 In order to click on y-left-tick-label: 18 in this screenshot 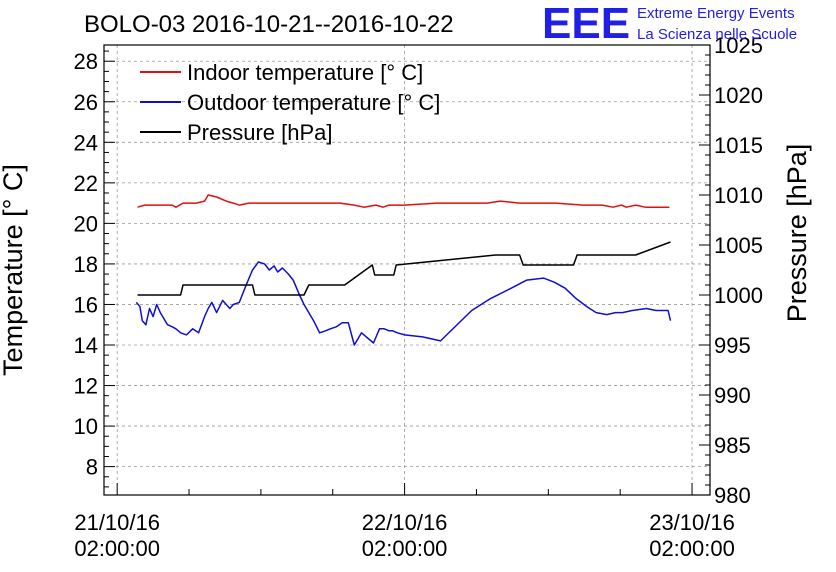, I will do `click(86, 264)`.